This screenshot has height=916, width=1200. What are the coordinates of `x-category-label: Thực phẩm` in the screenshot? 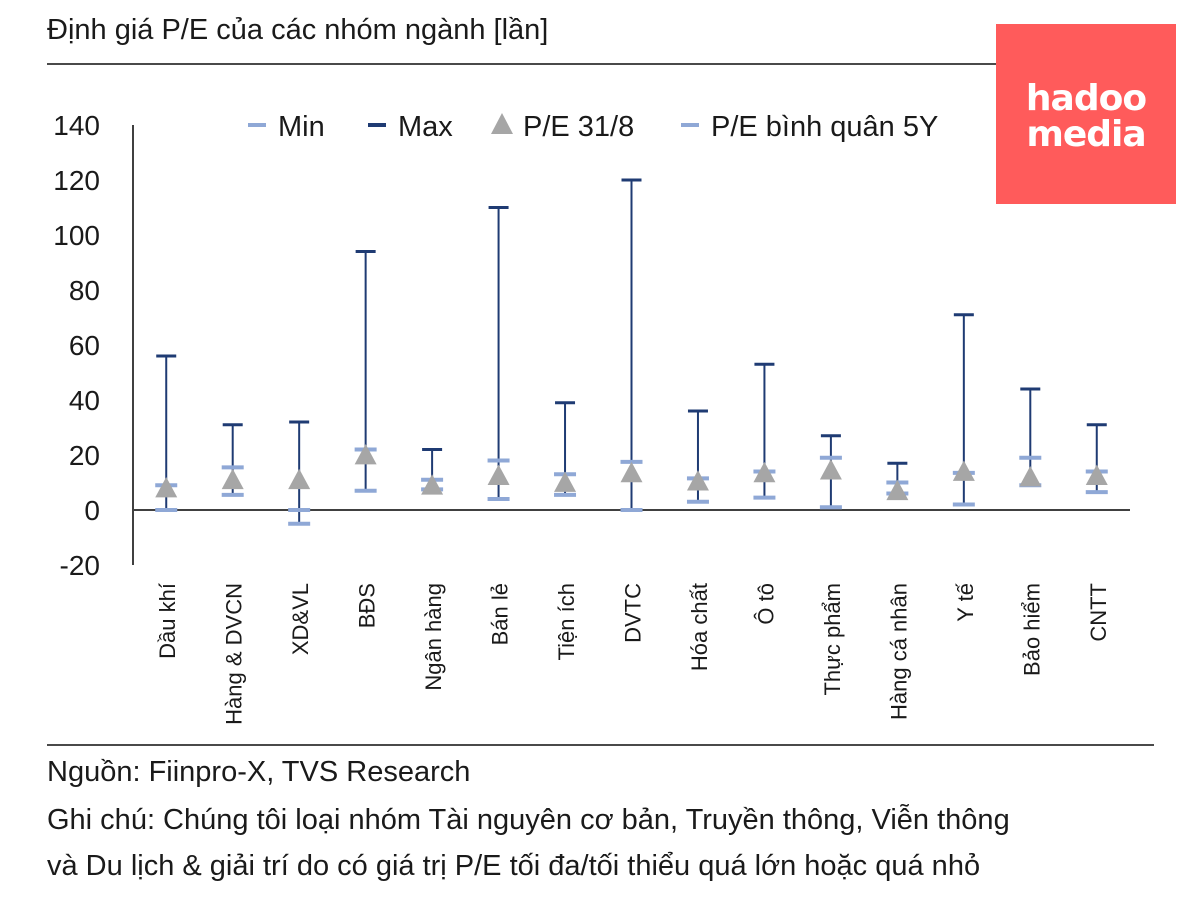 It's located at (832, 639).